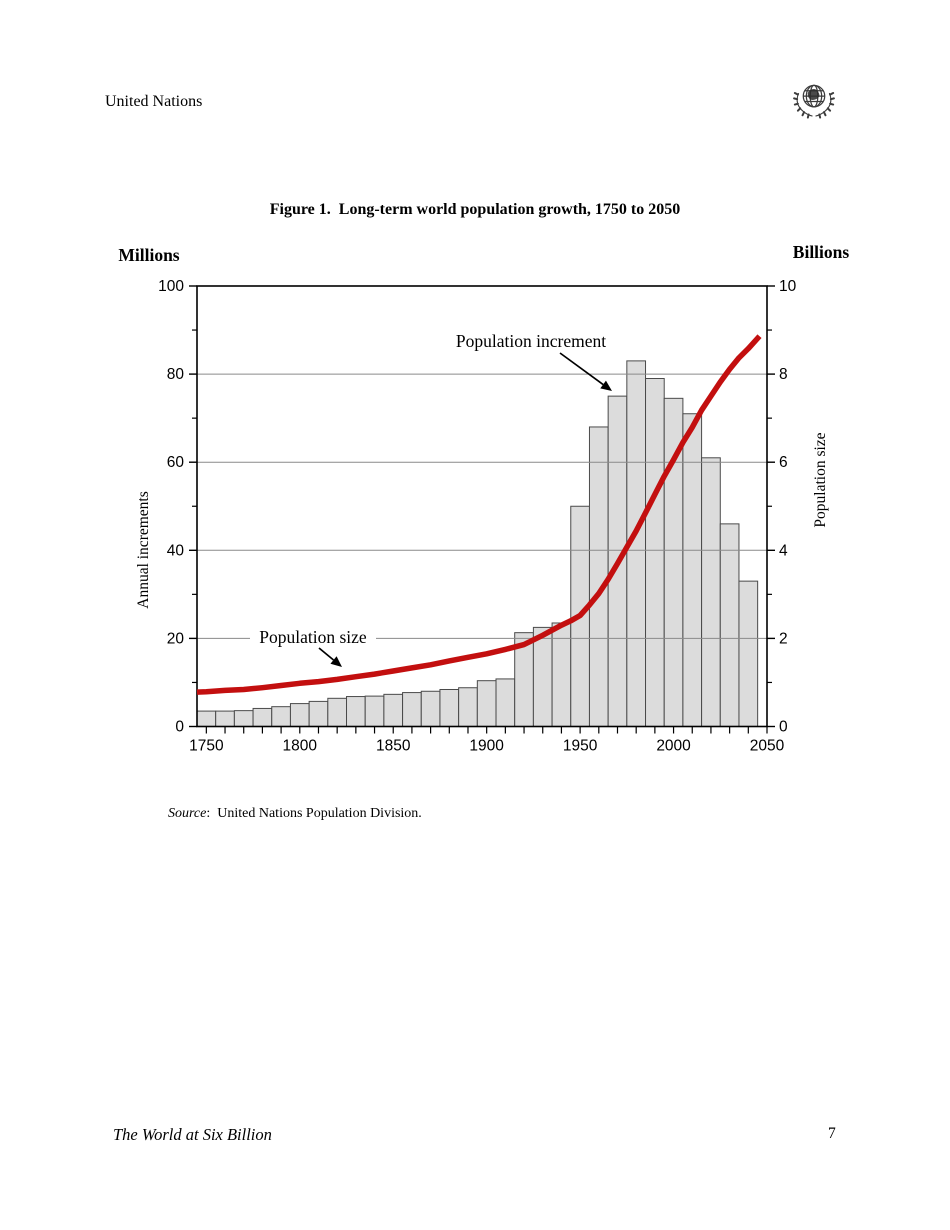 Image resolution: width=950 pixels, height=1230 pixels. Describe the element at coordinates (314, 813) in the screenshot. I see `source-text: : United Nations Population Division.` at that location.